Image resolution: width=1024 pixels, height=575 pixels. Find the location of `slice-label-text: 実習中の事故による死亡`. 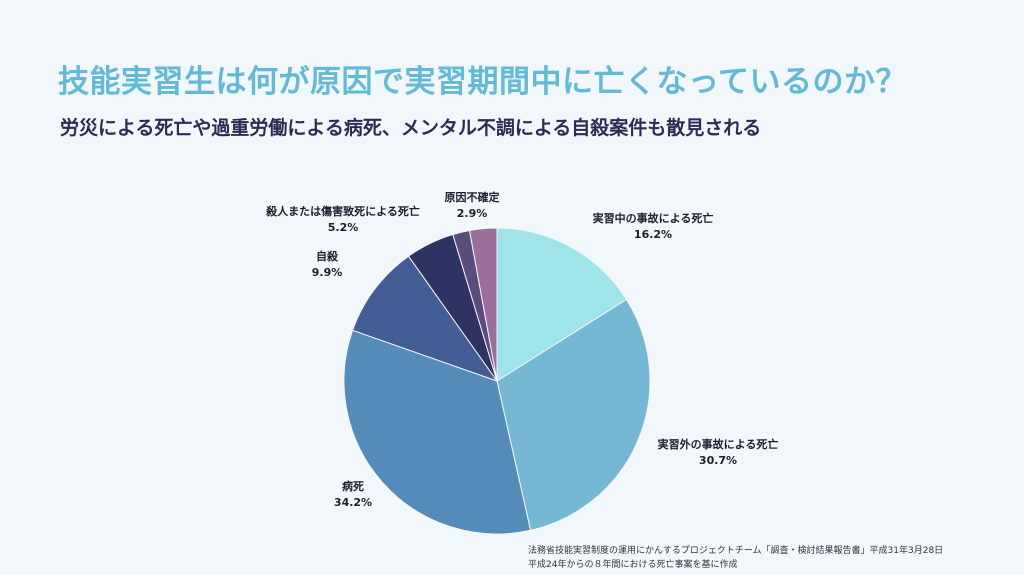

slice-label-text: 実習中の事故による死亡 is located at coordinates (653, 218).